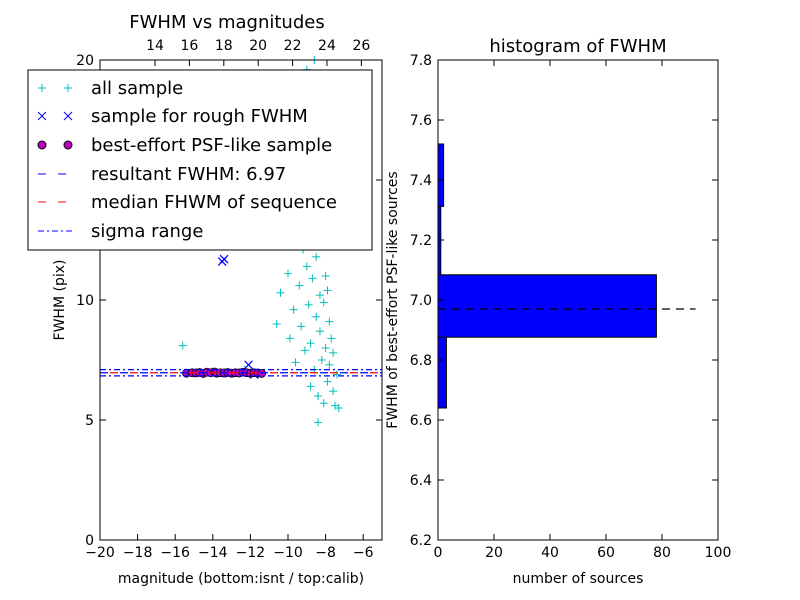 This screenshot has width=800, height=600. What do you see at coordinates (421, 121) in the screenshot?
I see `y-tick-label: 7.6` at bounding box center [421, 121].